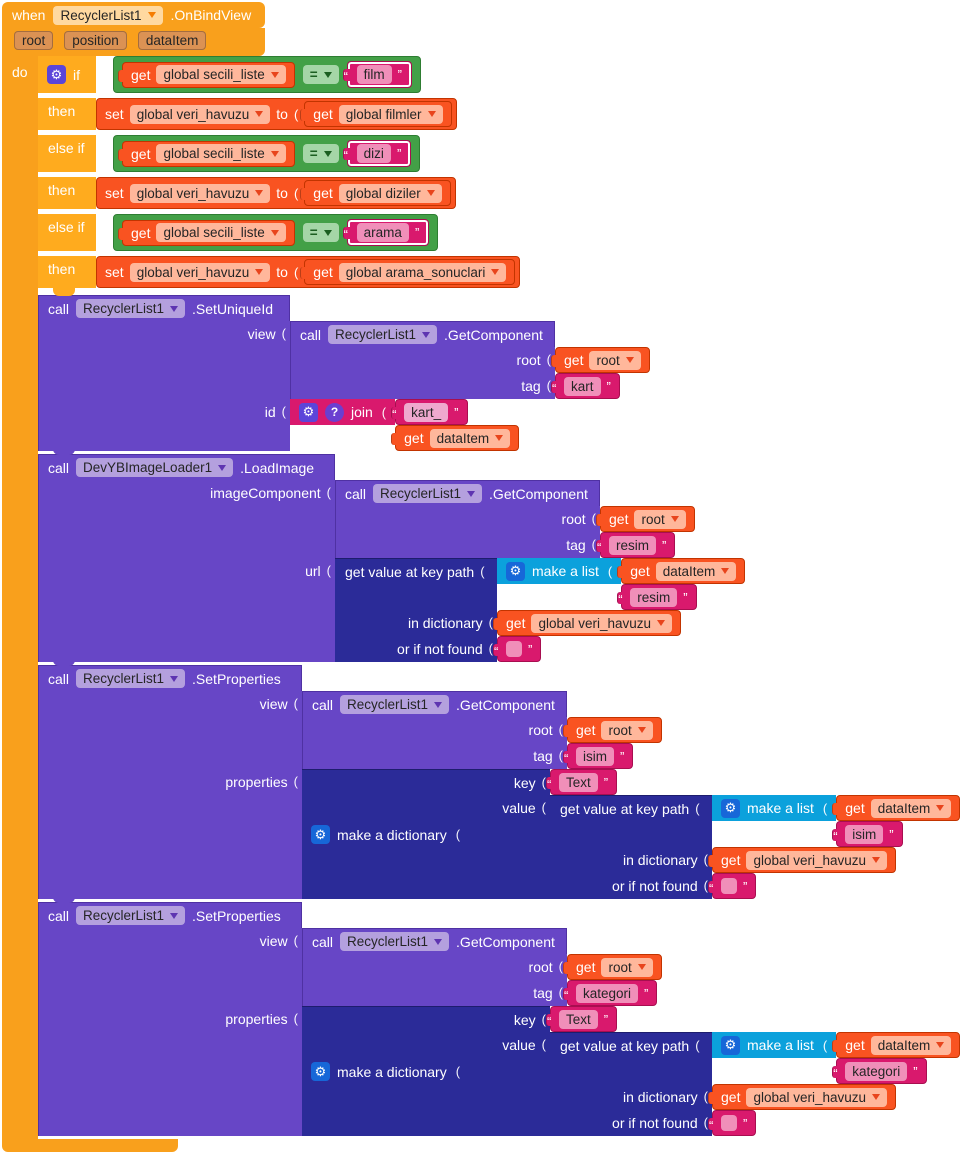 This screenshot has width=963, height=1152. What do you see at coordinates (426, 412) in the screenshot?
I see `text-field: kart_` at bounding box center [426, 412].